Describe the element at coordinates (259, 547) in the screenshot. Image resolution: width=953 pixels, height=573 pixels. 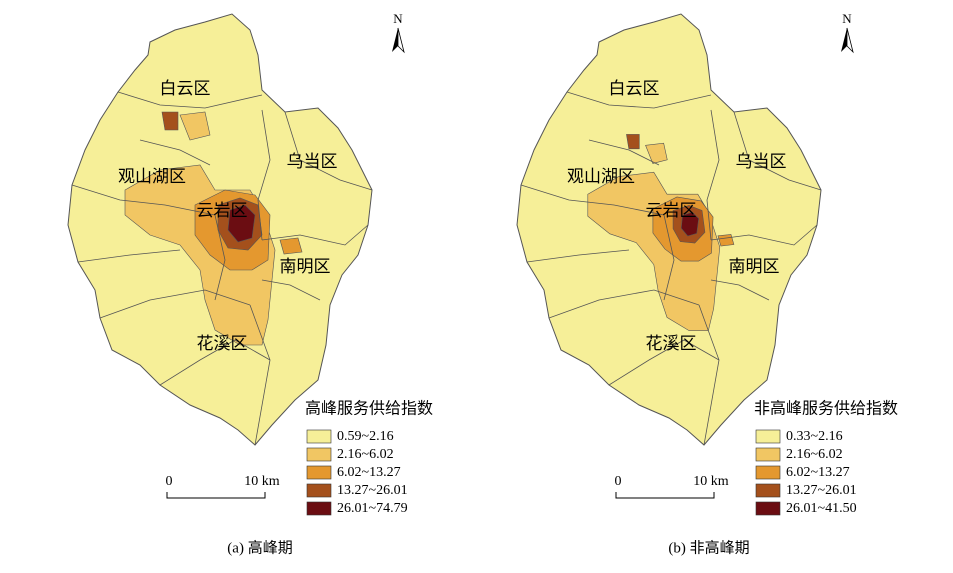
I see `caption: (a) 高峰期` at that location.